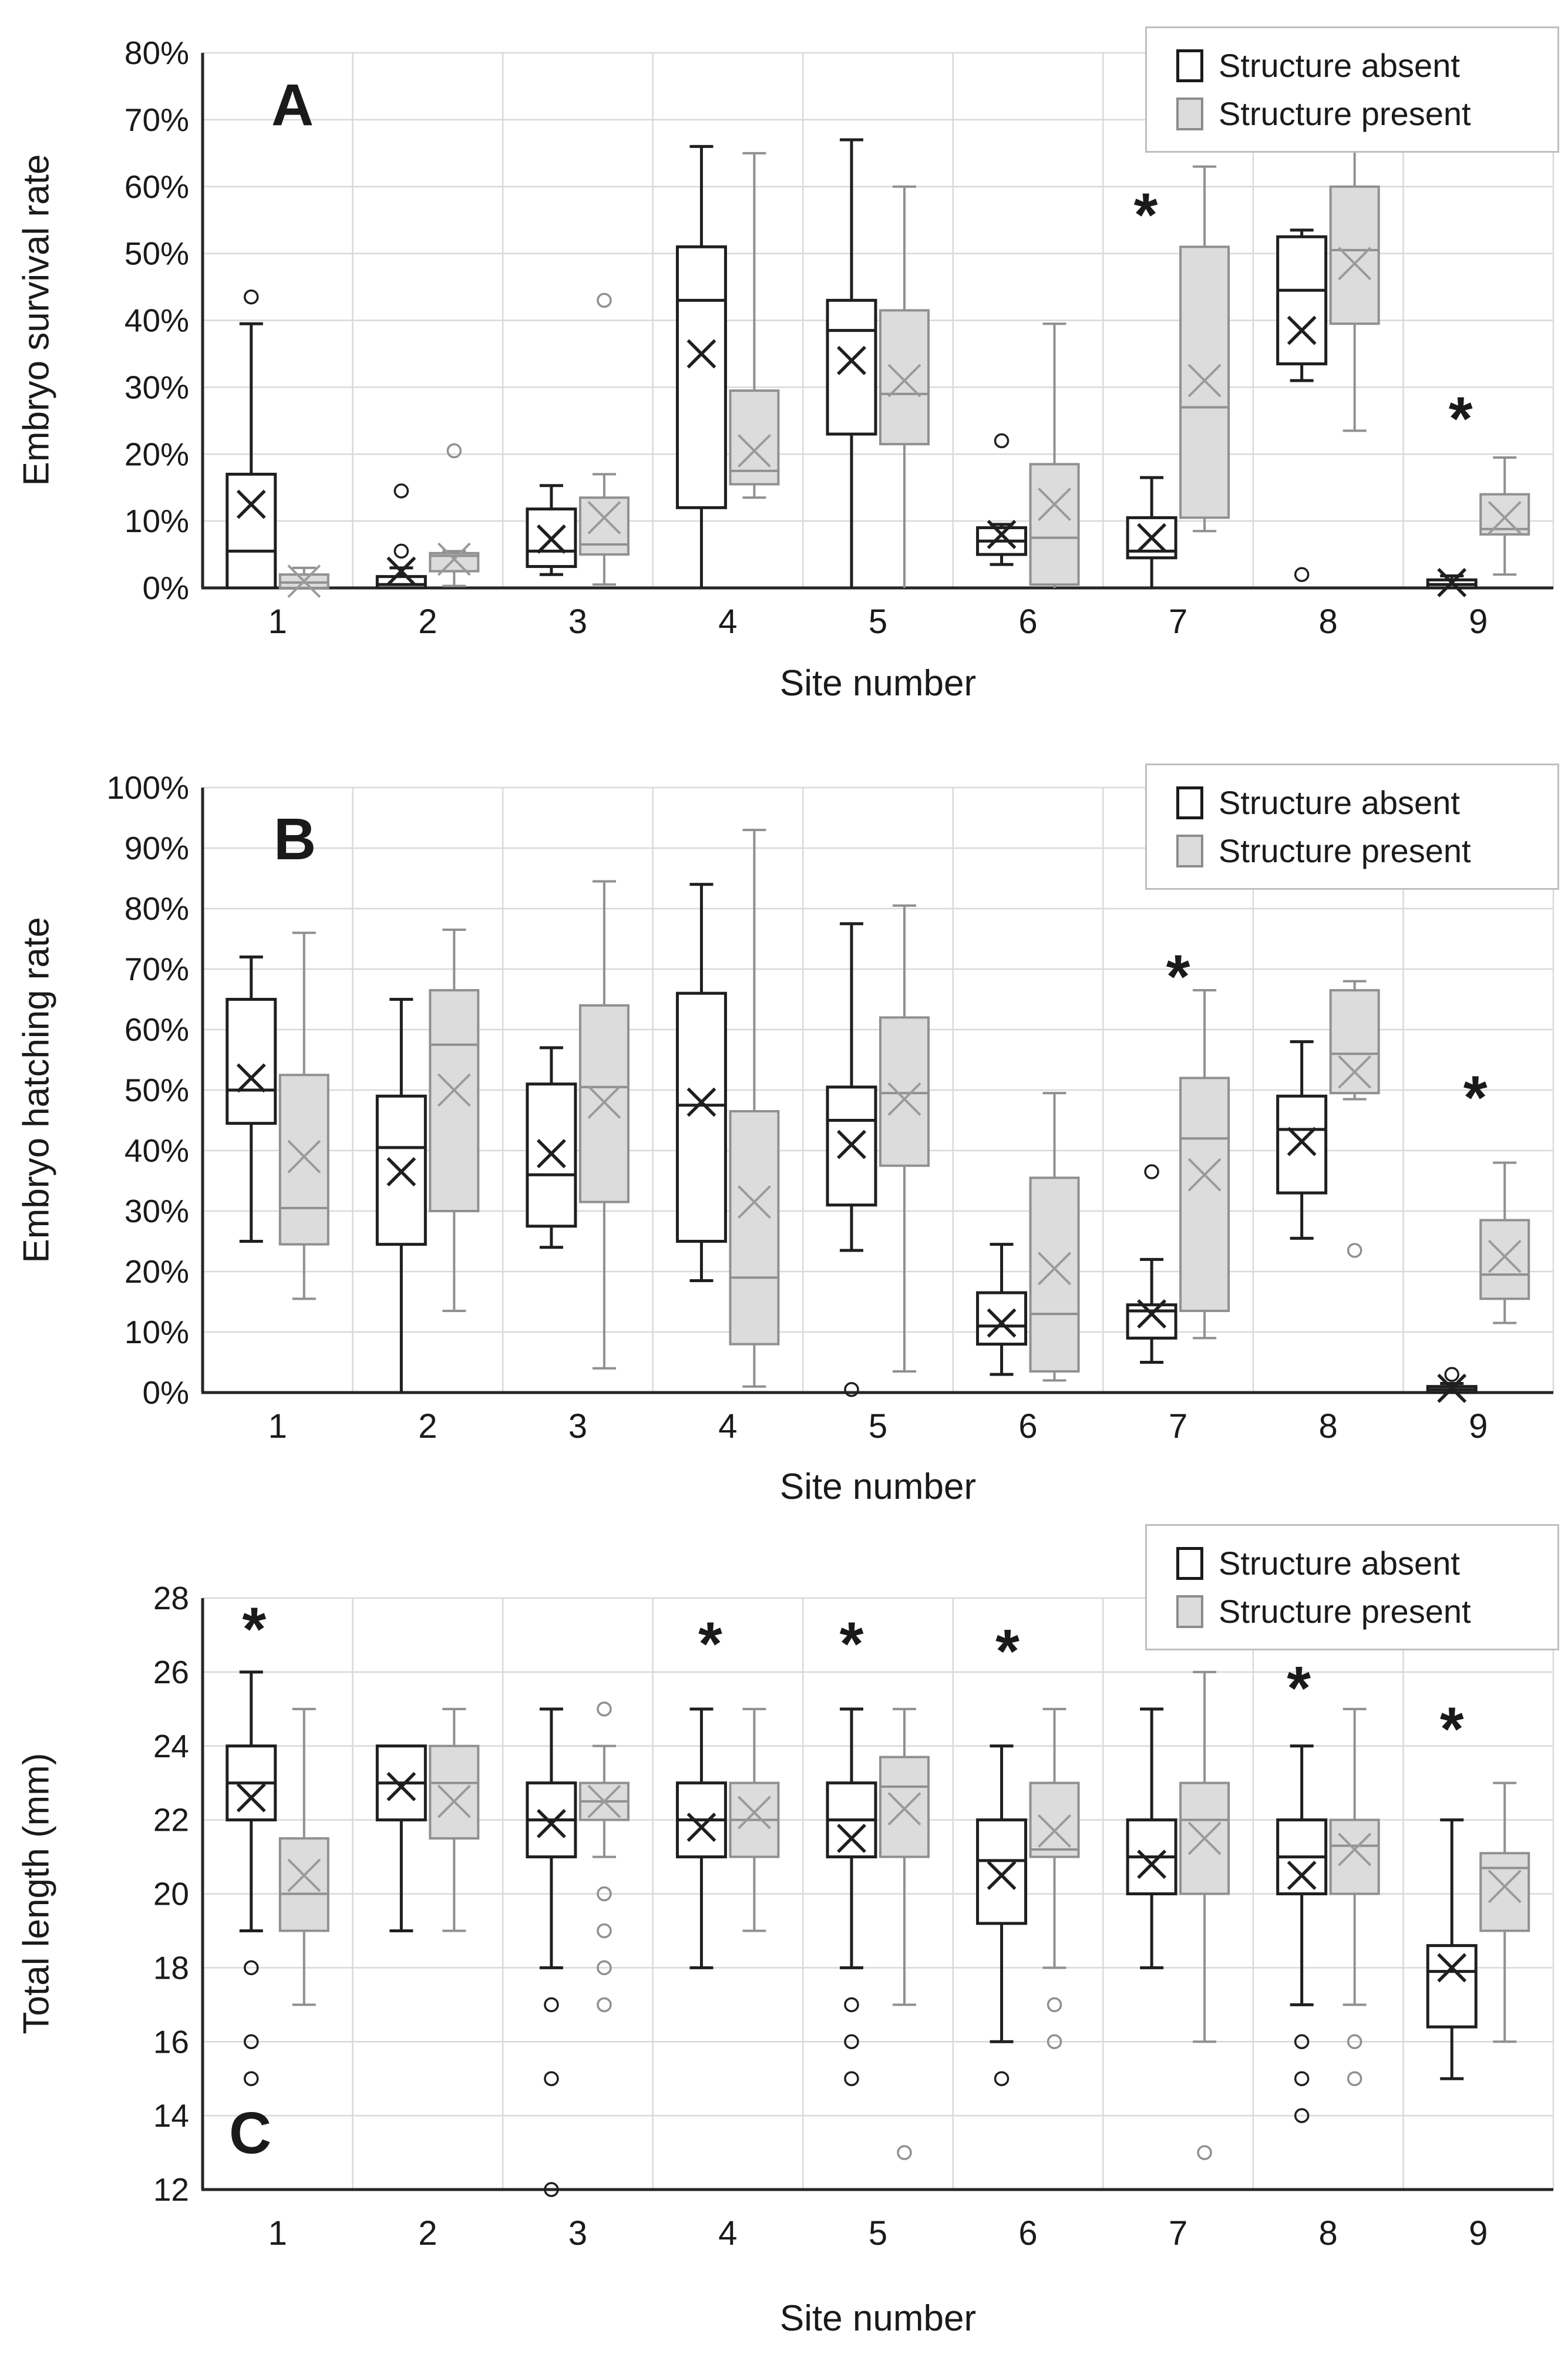 The width and height of the screenshot is (1568, 2354). Describe the element at coordinates (1352, 827) in the screenshot. I see `legend-panel-b: Structure absent Structure present` at that location.